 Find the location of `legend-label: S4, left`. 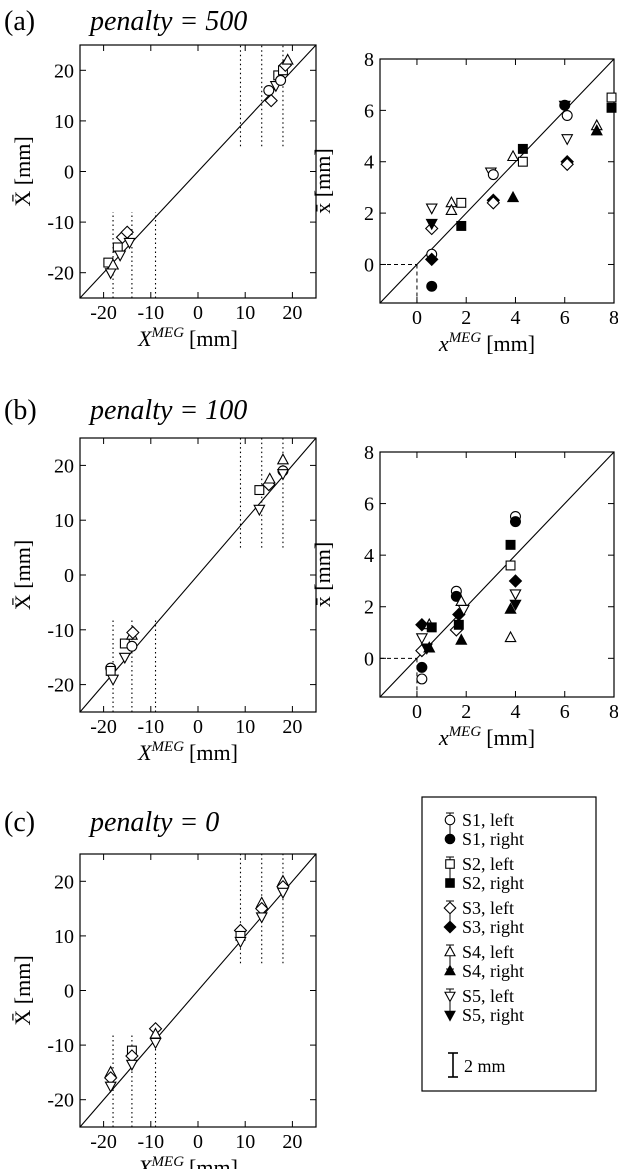

legend-label: S4, left is located at coordinates (488, 952).